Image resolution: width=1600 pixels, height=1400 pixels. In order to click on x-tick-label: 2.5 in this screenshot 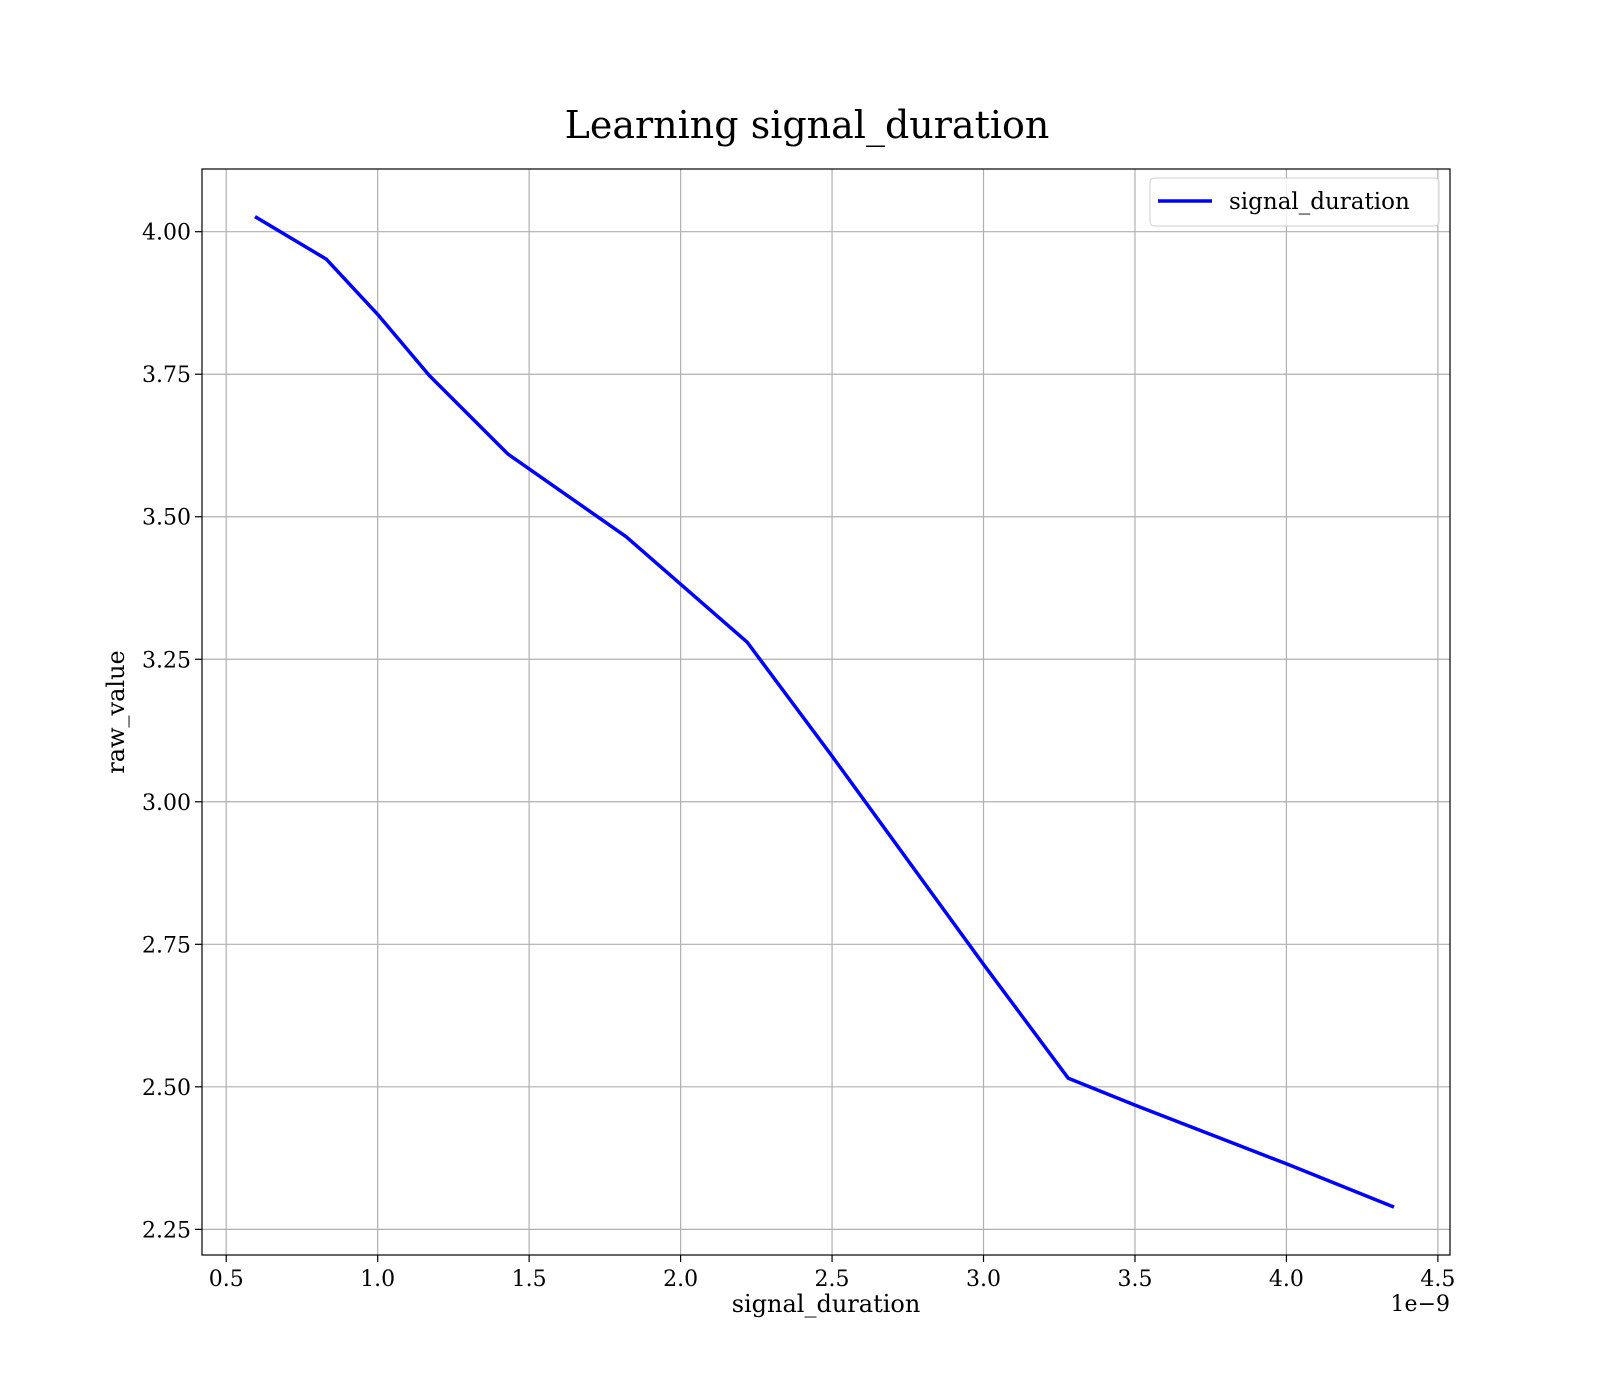, I will do `click(832, 1279)`.